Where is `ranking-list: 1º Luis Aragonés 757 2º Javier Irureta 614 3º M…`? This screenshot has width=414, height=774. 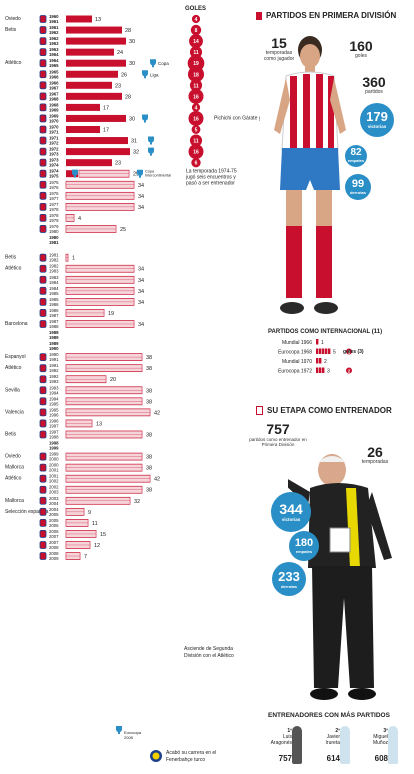 ranking-list: 1º Luis Aragonés 757 2º Javier Irureta 614 3º M… is located at coordinates (337, 748).